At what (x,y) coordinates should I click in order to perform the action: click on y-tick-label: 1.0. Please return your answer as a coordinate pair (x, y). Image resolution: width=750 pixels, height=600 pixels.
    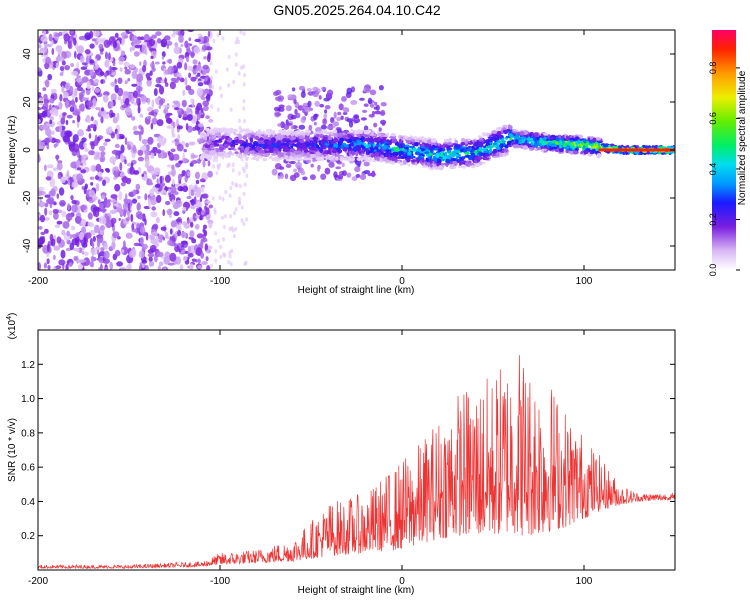
    Looking at the image, I should click on (28, 399).